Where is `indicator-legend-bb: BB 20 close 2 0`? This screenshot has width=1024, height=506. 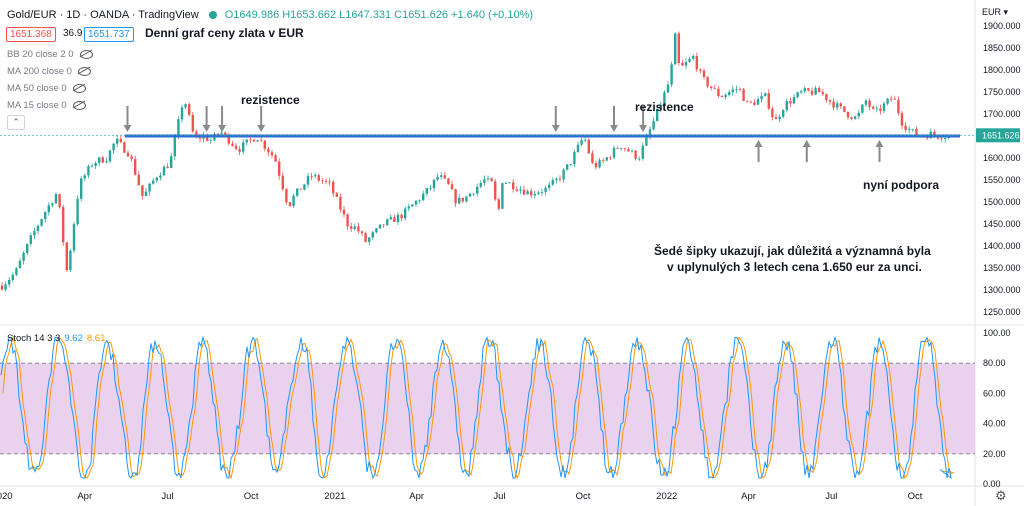 indicator-legend-bb: BB 20 close 2 0 is located at coordinates (50, 54).